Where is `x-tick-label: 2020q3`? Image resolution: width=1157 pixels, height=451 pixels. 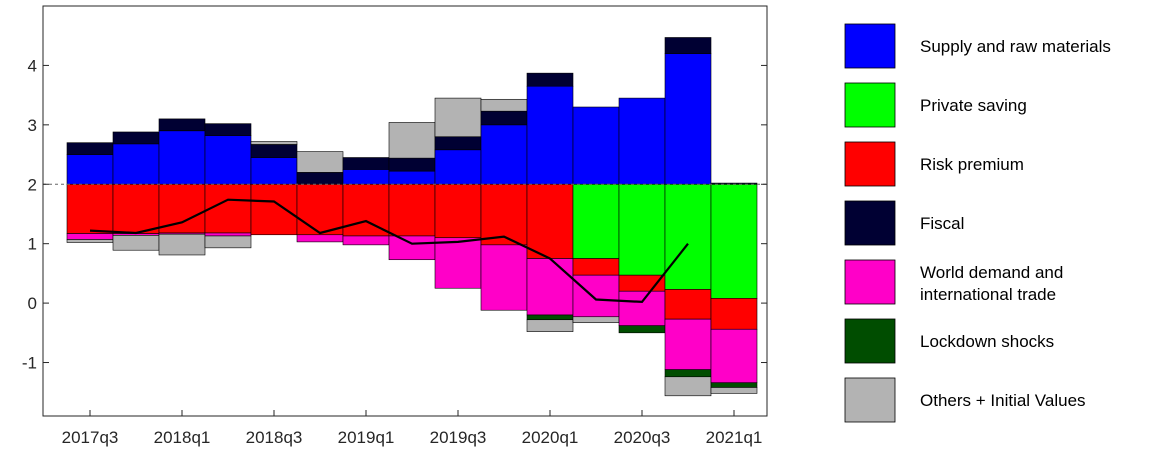
x-tick-label: 2020q3 is located at coordinates (642, 437).